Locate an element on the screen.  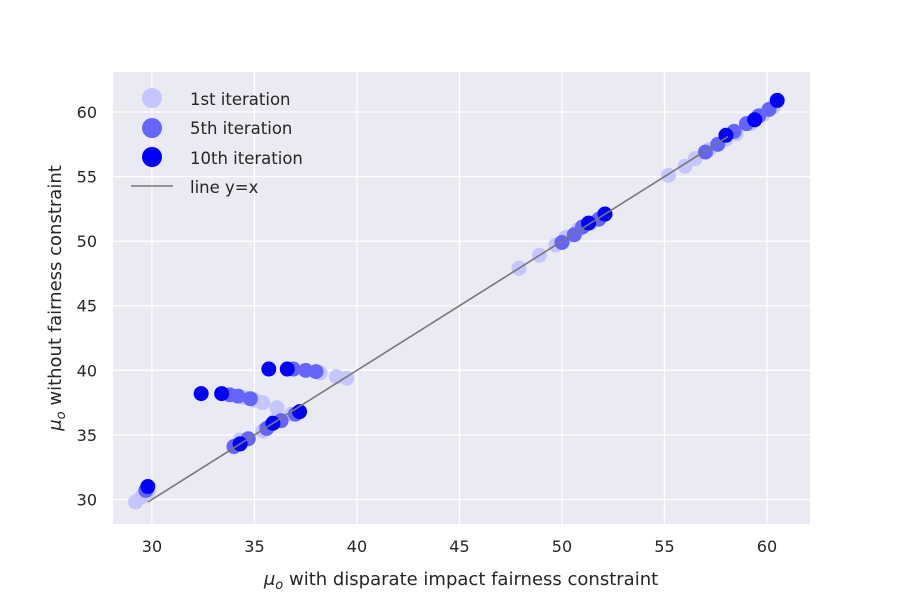
legend-label-10th-iteration: 10th iteration is located at coordinates (246, 158).